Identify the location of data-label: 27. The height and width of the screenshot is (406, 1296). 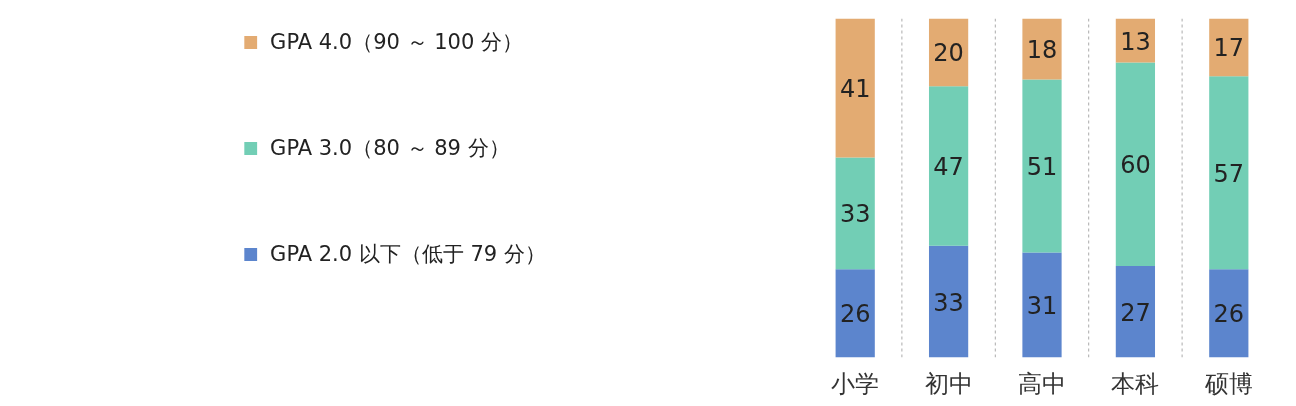
(1135, 312).